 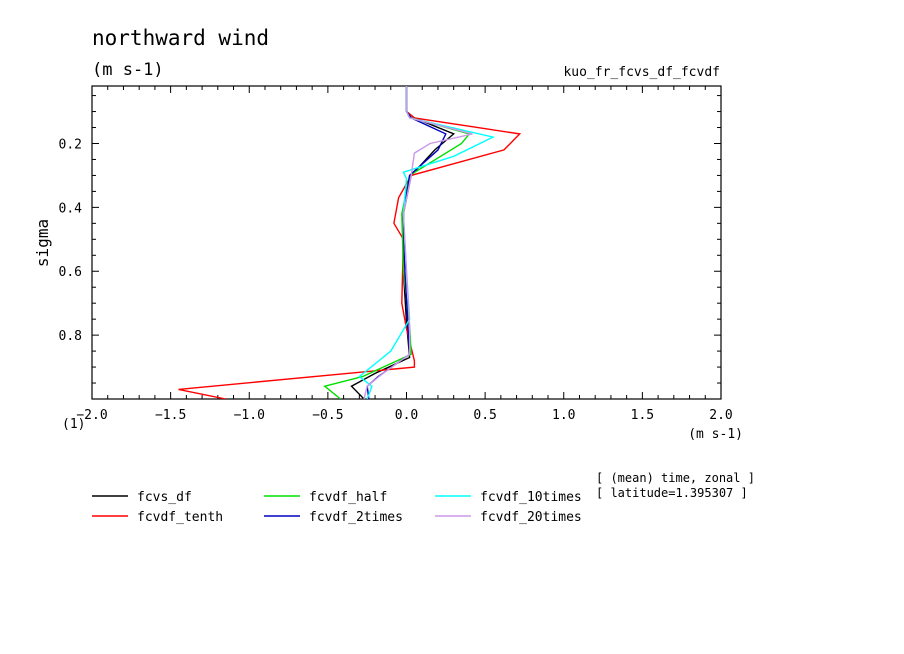 I want to click on y-tick-label: 0.4, so click(x=71, y=208).